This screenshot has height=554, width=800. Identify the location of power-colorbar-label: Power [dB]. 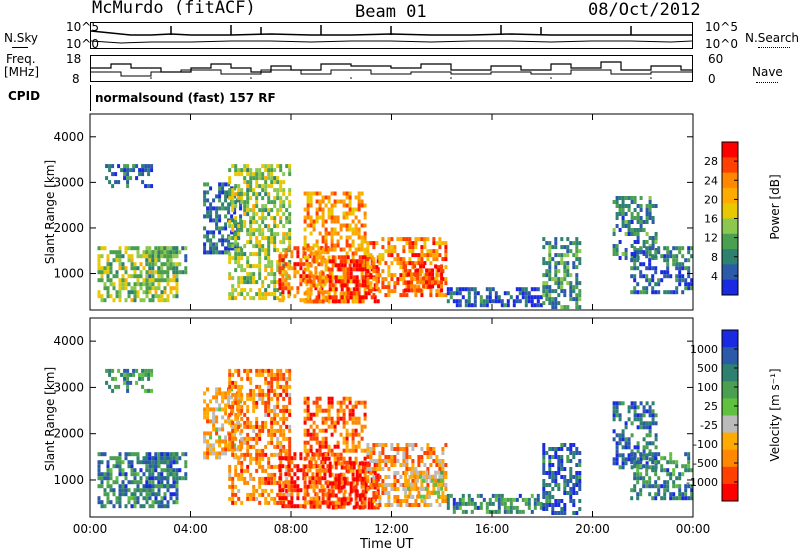
(775, 207).